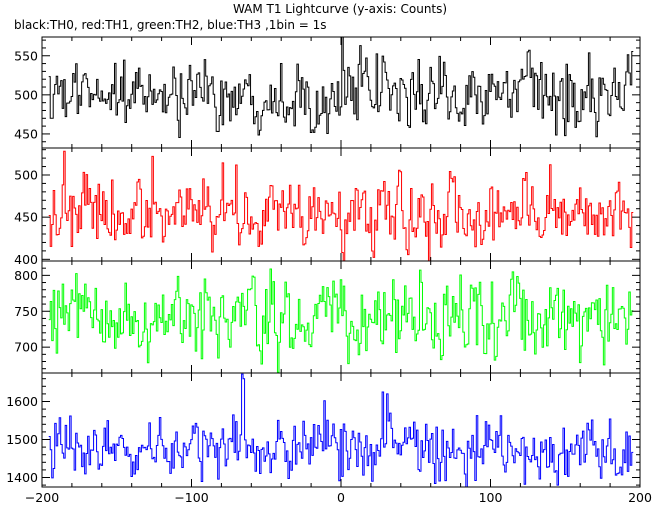  Describe the element at coordinates (341, 497) in the screenshot. I see `x-tick-label: 0` at that location.